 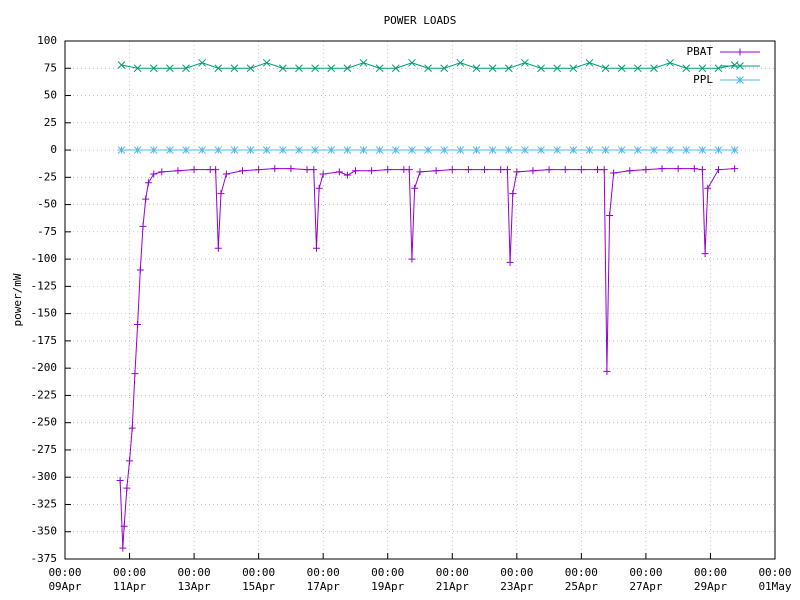 What do you see at coordinates (44, 476) in the screenshot?
I see `y-tick-label: -300` at bounding box center [44, 476].